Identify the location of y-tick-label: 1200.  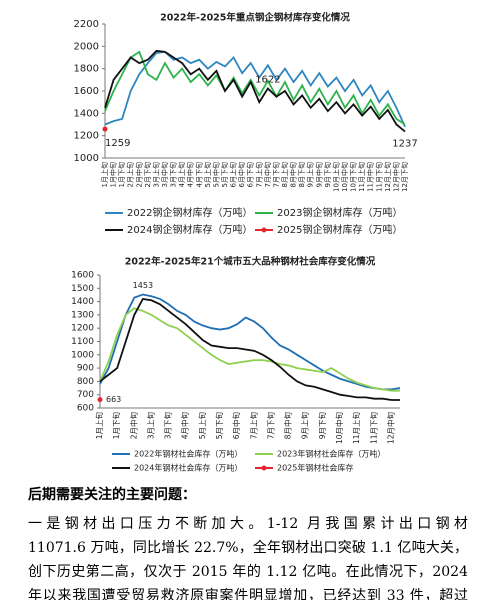
(86, 136).